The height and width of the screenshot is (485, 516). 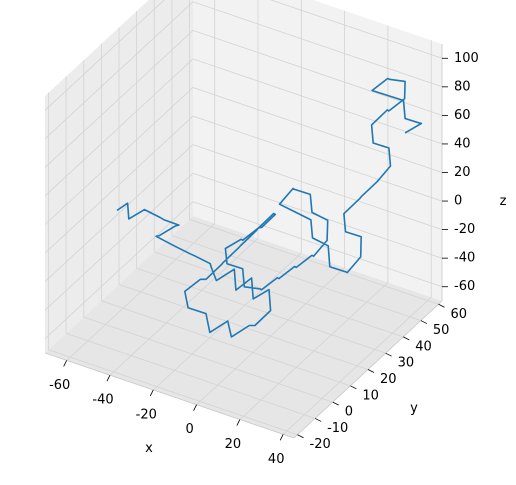 What do you see at coordinates (233, 444) in the screenshot?
I see `x-tick-label: 20` at bounding box center [233, 444].